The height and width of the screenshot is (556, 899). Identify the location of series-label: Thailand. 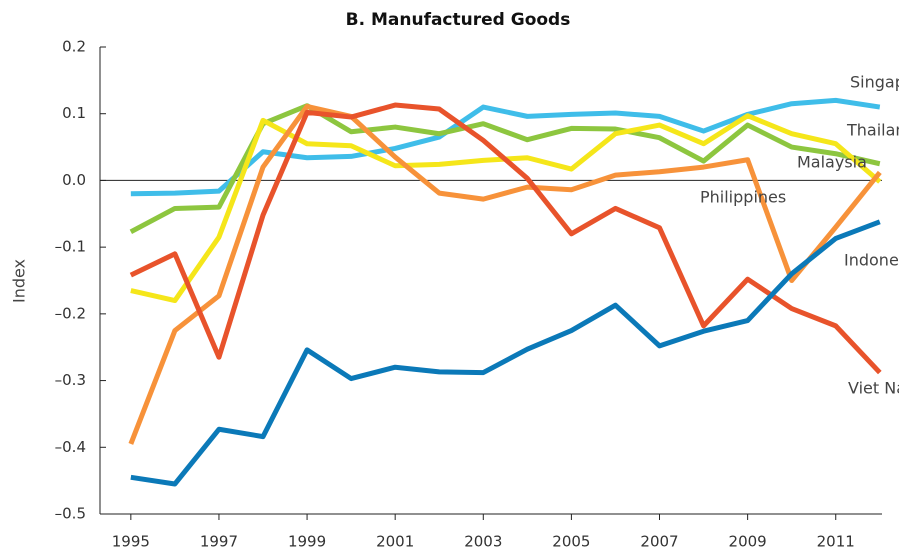
(872, 130).